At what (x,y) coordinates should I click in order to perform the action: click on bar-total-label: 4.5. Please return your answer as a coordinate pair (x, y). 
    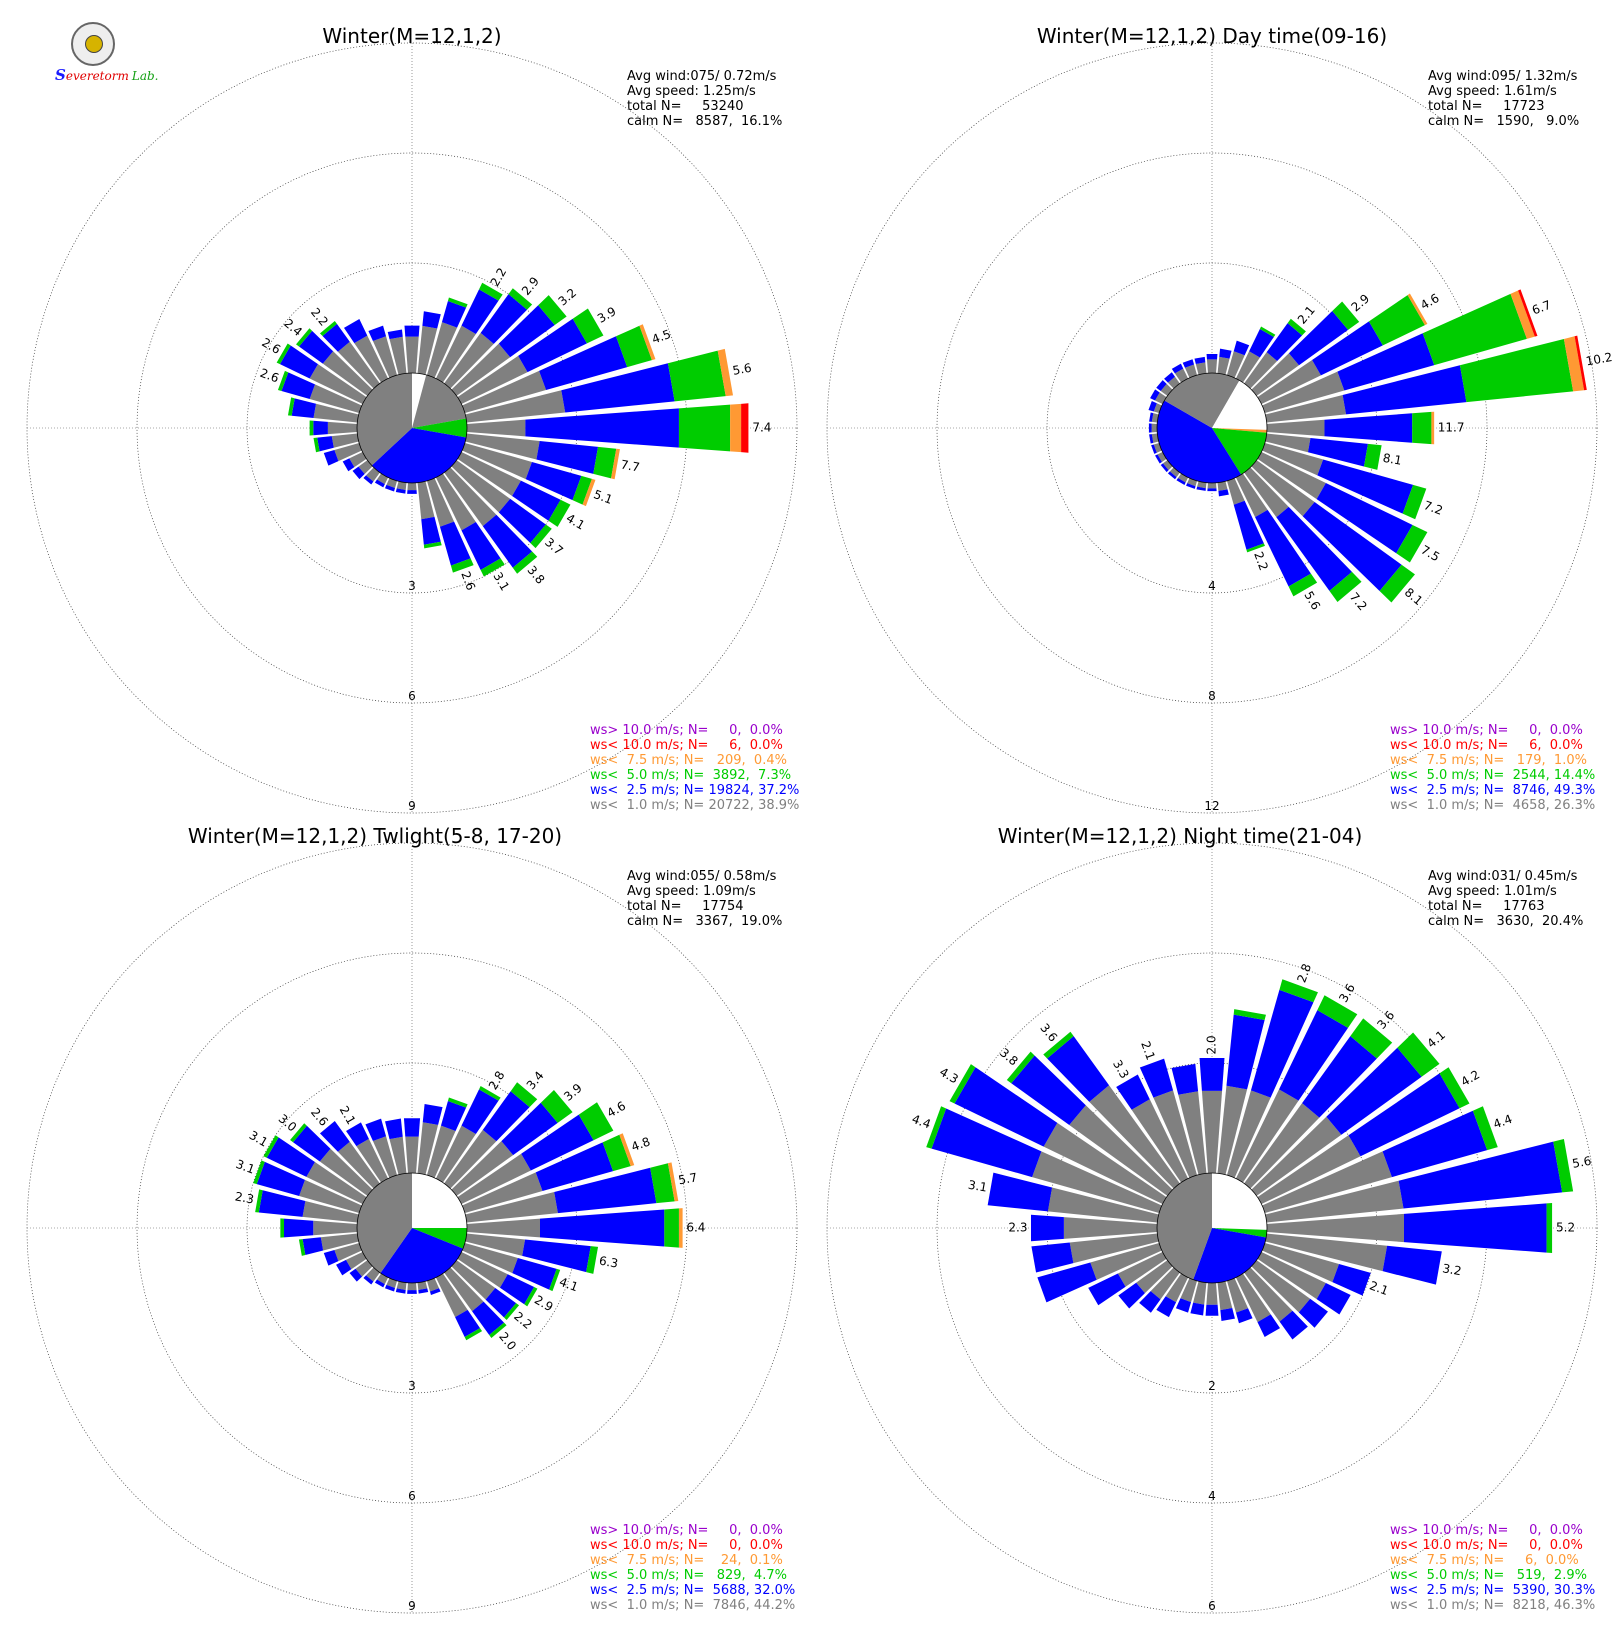
    Looking at the image, I should click on (661, 337).